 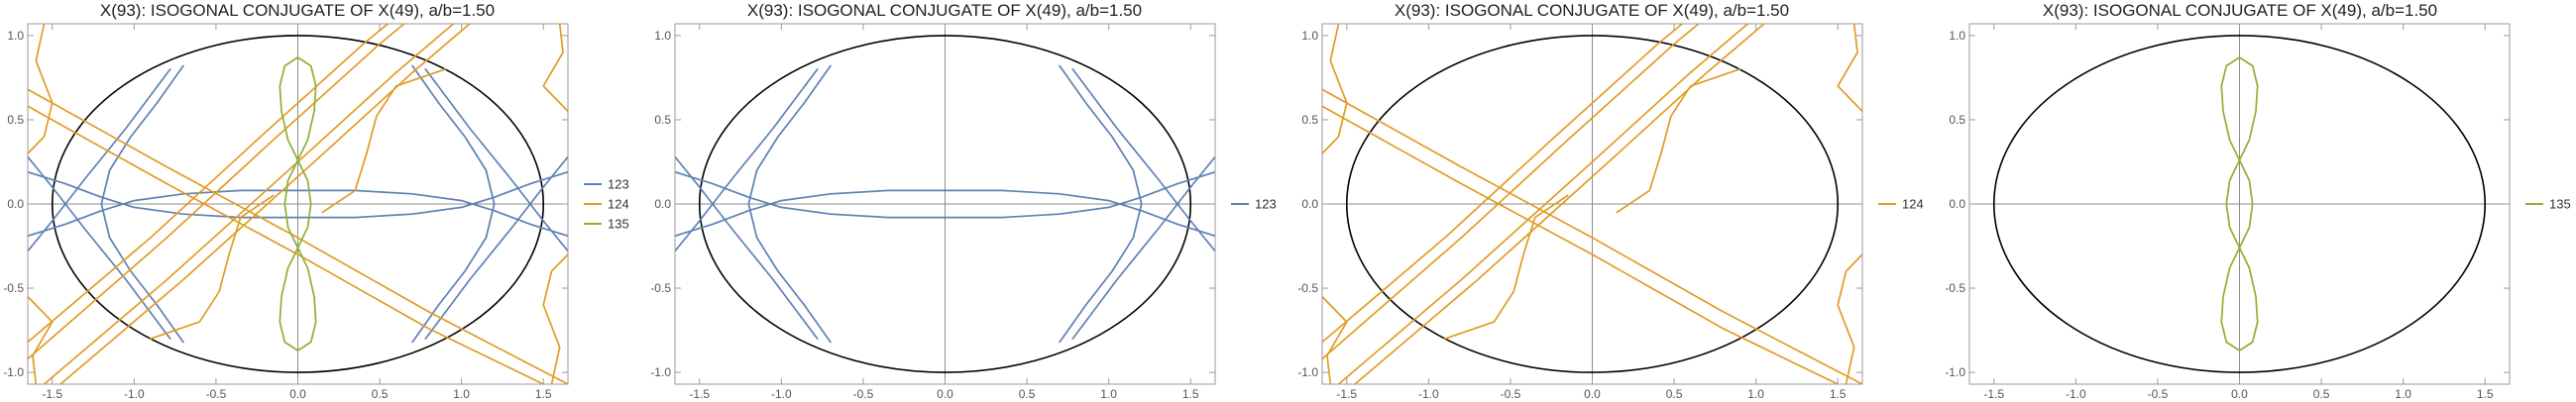 I want to click on legend-2: 123, so click(x=1254, y=204).